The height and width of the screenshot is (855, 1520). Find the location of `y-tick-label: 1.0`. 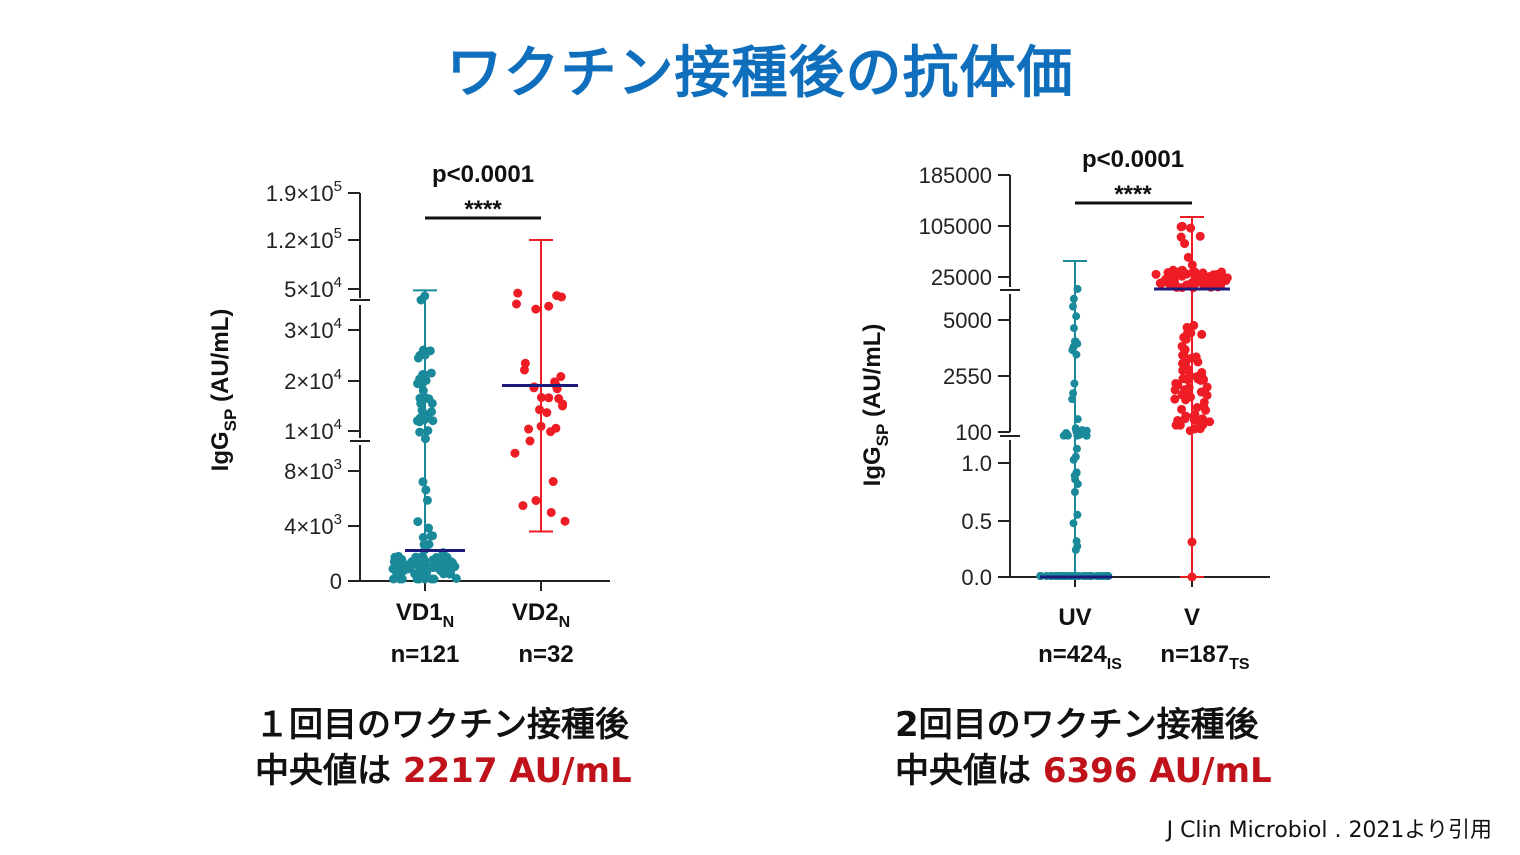

y-tick-label: 1.0 is located at coordinates (976, 463).